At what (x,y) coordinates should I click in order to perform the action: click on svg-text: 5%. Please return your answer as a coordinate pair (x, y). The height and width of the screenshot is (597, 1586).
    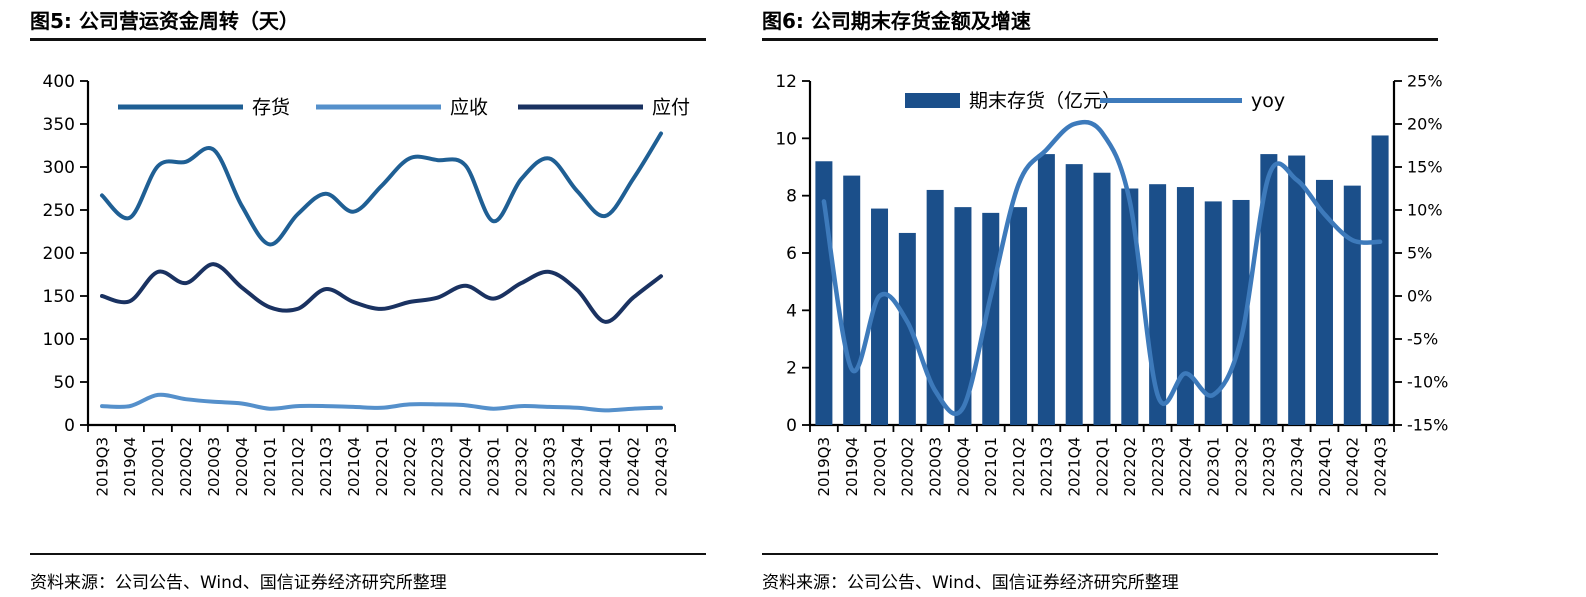
    Looking at the image, I should click on (1419, 253).